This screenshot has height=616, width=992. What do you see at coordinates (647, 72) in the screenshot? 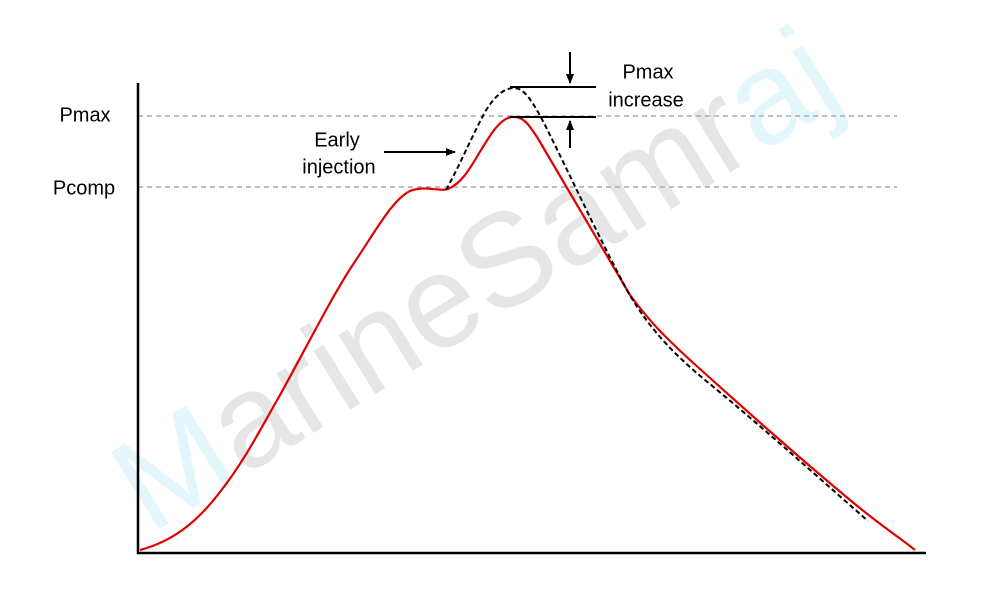
I see `pmax-increase-label: Pmax` at bounding box center [647, 72].